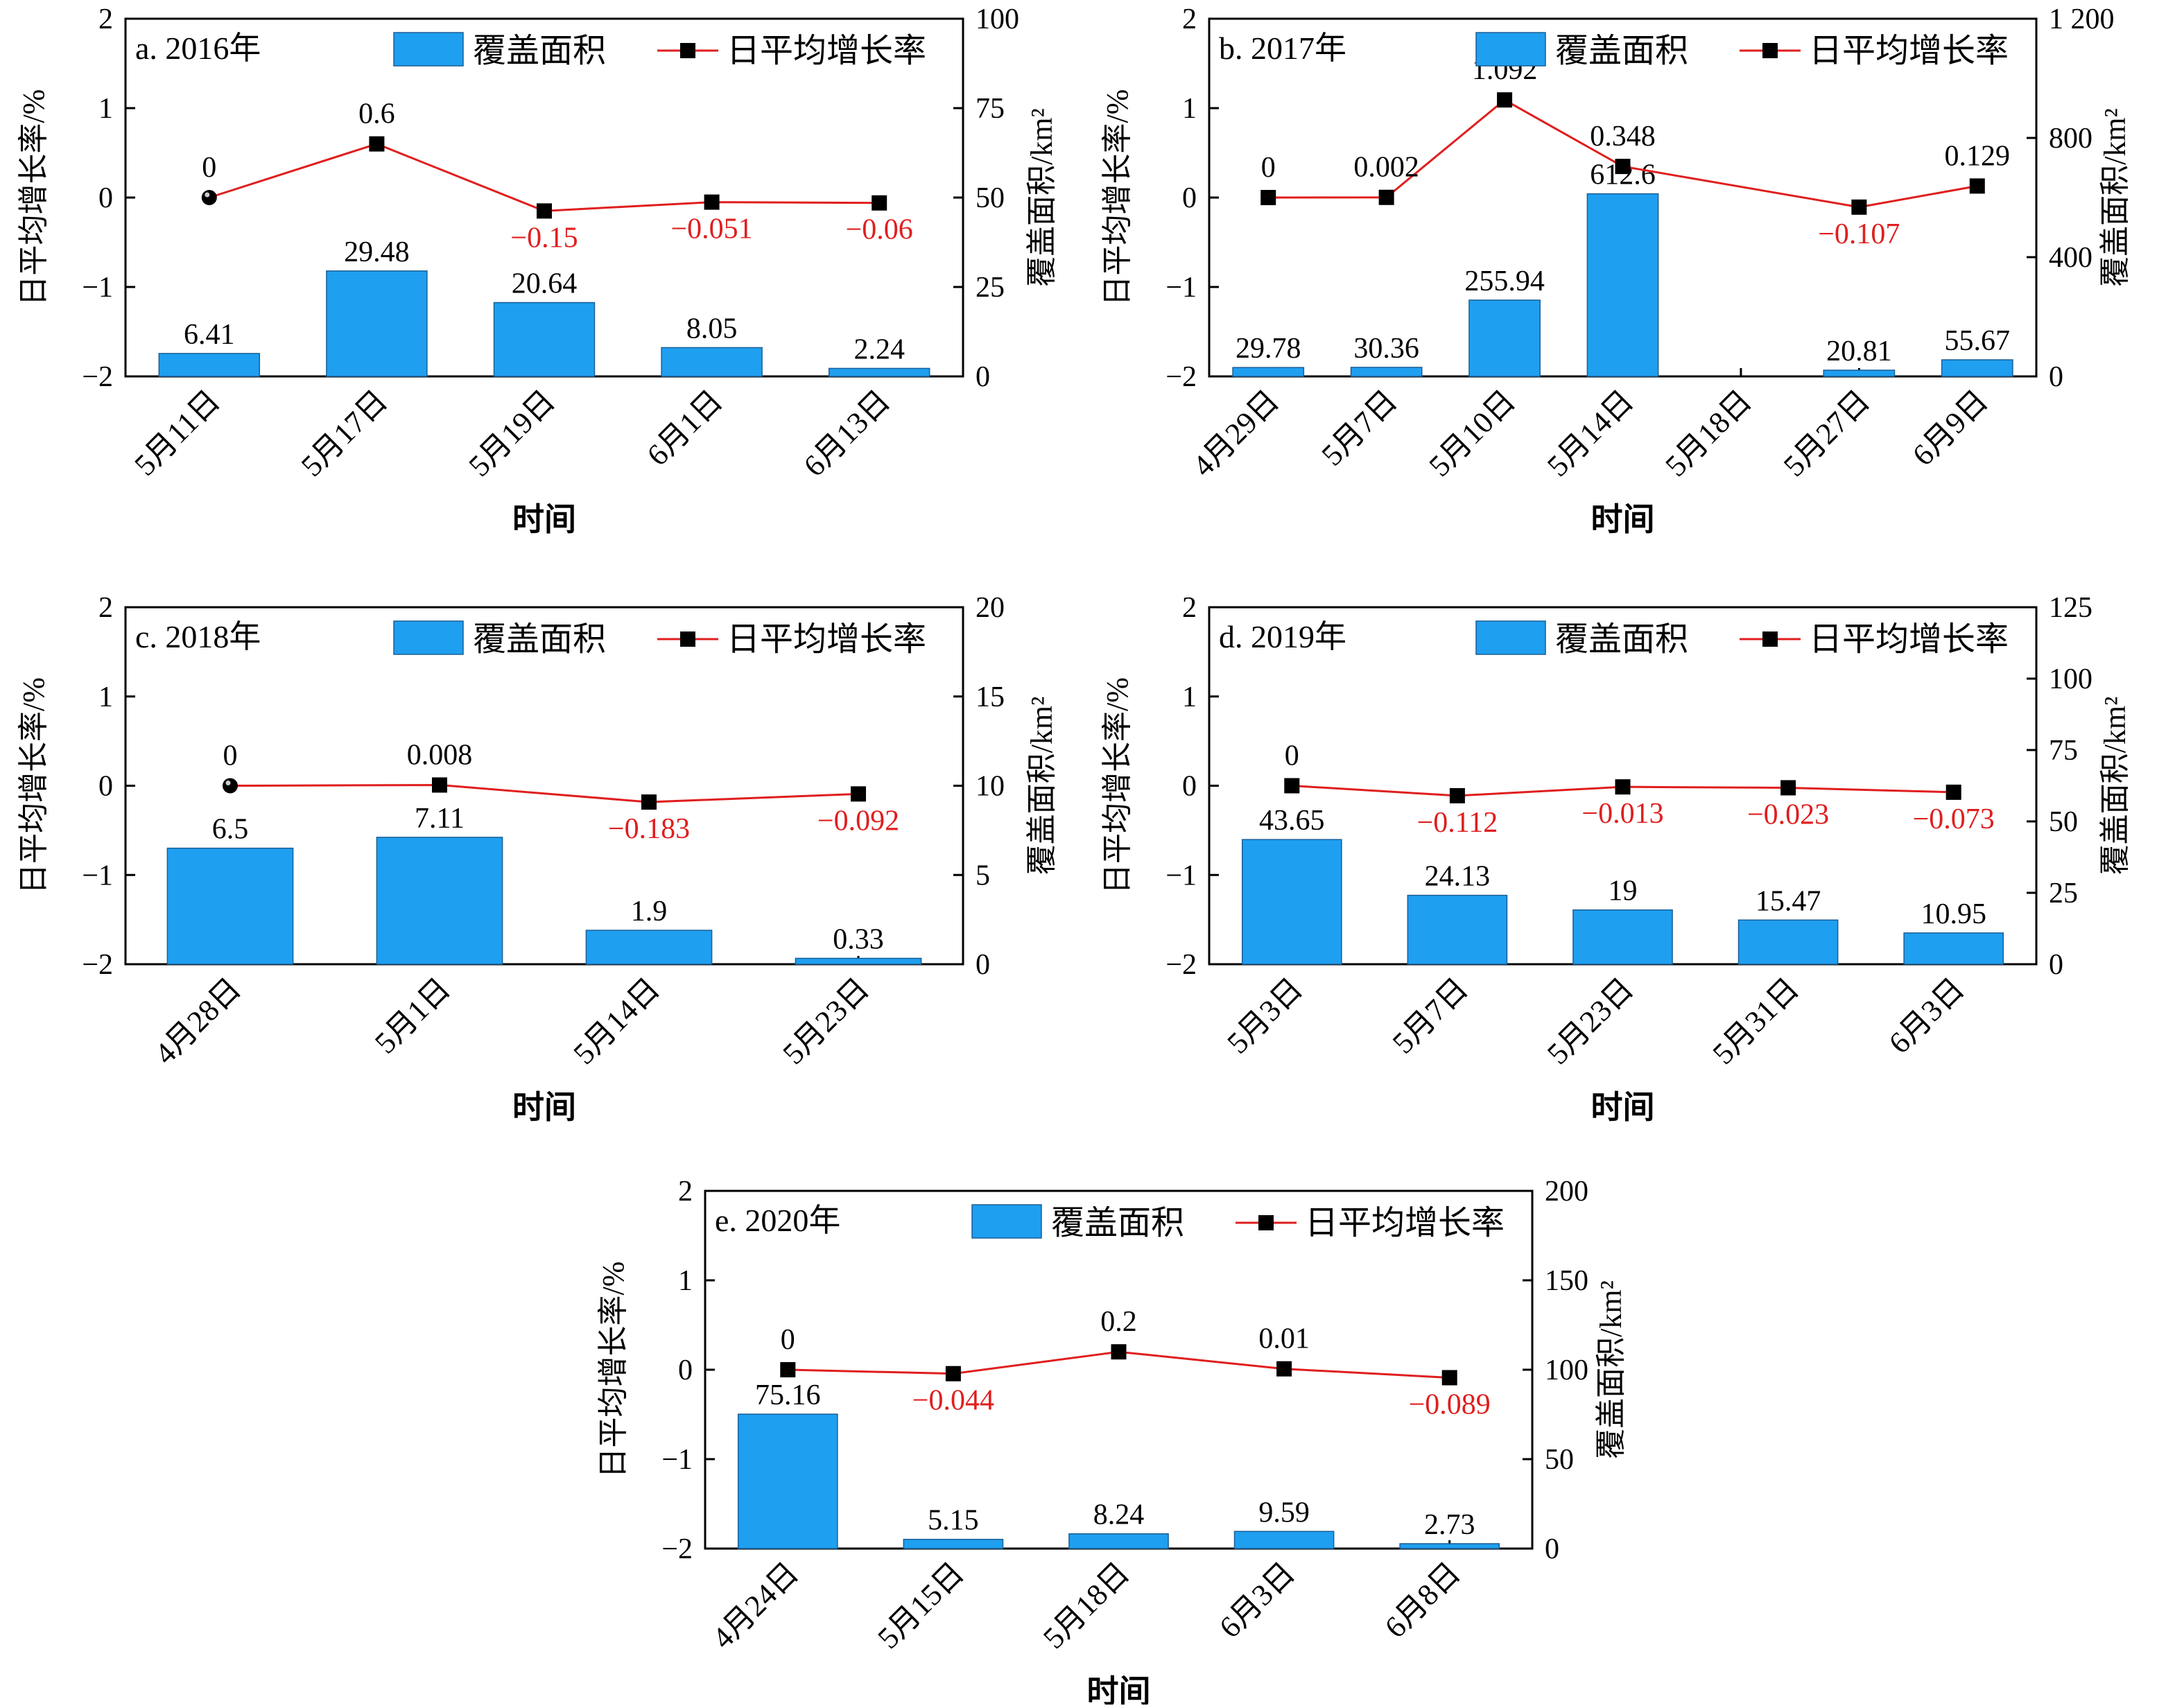 The image size is (2184, 1708). Describe the element at coordinates (1473, 433) in the screenshot. I see `x-tick-label: 5月10日` at that location.